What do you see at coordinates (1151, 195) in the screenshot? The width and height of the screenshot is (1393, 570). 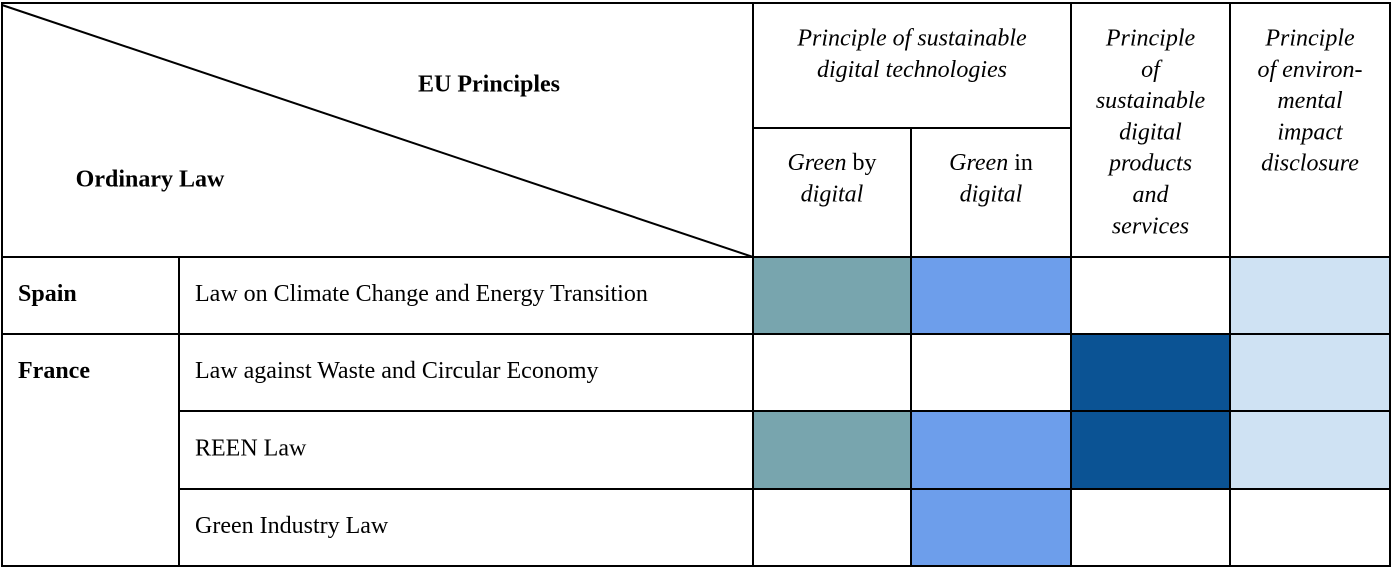 I see `header-text: and` at bounding box center [1151, 195].